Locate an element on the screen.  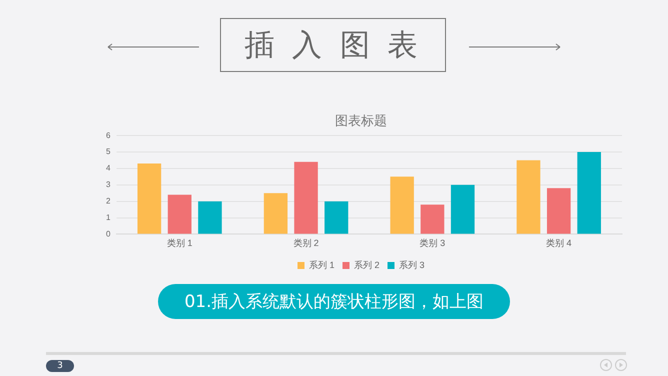
x-tick-label: 类别 4 is located at coordinates (559, 243).